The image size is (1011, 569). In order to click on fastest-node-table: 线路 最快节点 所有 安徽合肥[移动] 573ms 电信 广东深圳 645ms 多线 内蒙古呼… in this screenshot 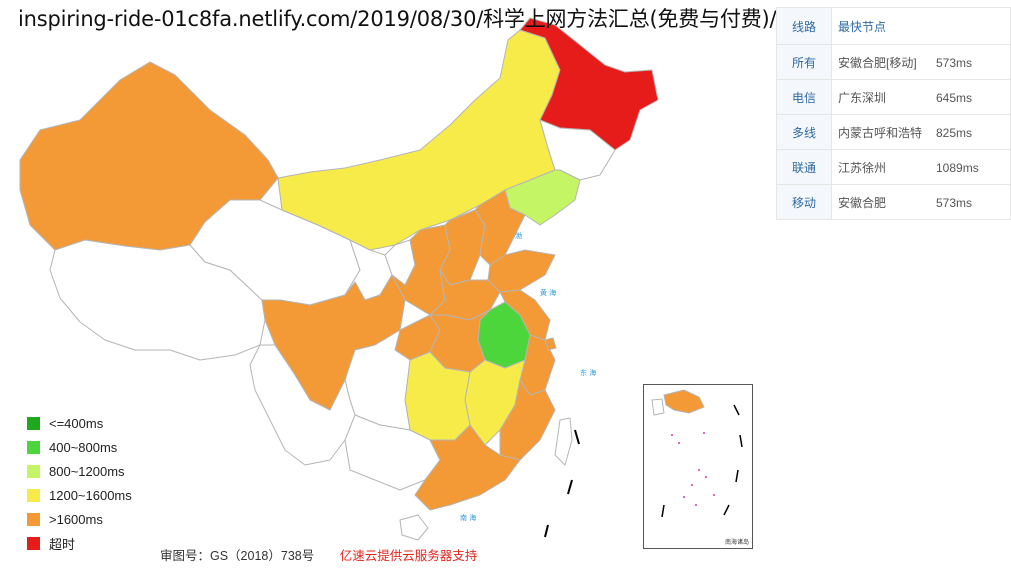, I will do `click(893, 113)`.